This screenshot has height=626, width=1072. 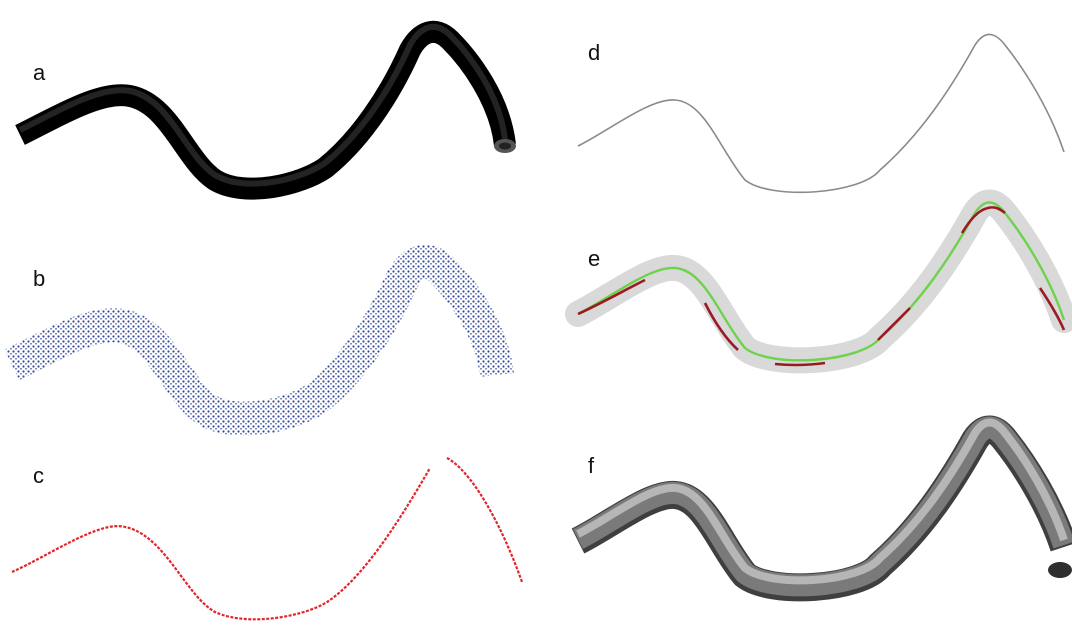 I want to click on panel-e-segmented-curve, so click(x=821, y=283).